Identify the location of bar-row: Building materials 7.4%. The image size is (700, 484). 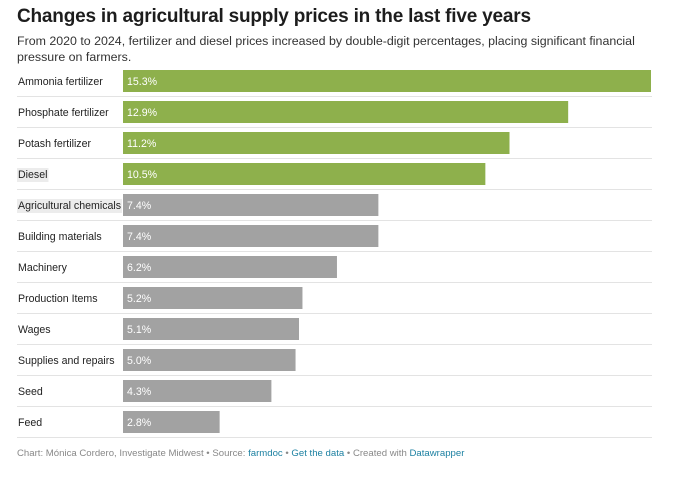
(334, 238).